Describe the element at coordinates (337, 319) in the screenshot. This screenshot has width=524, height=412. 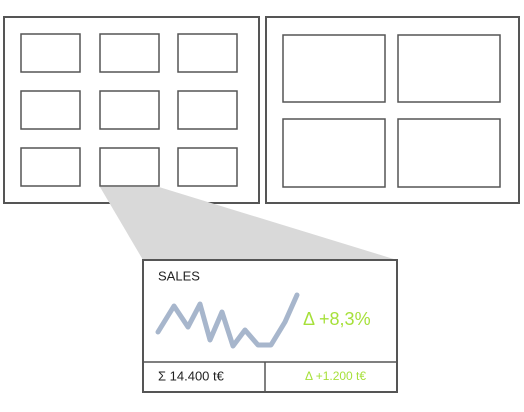
I see `kpi-change: Δ +8,3%` at that location.